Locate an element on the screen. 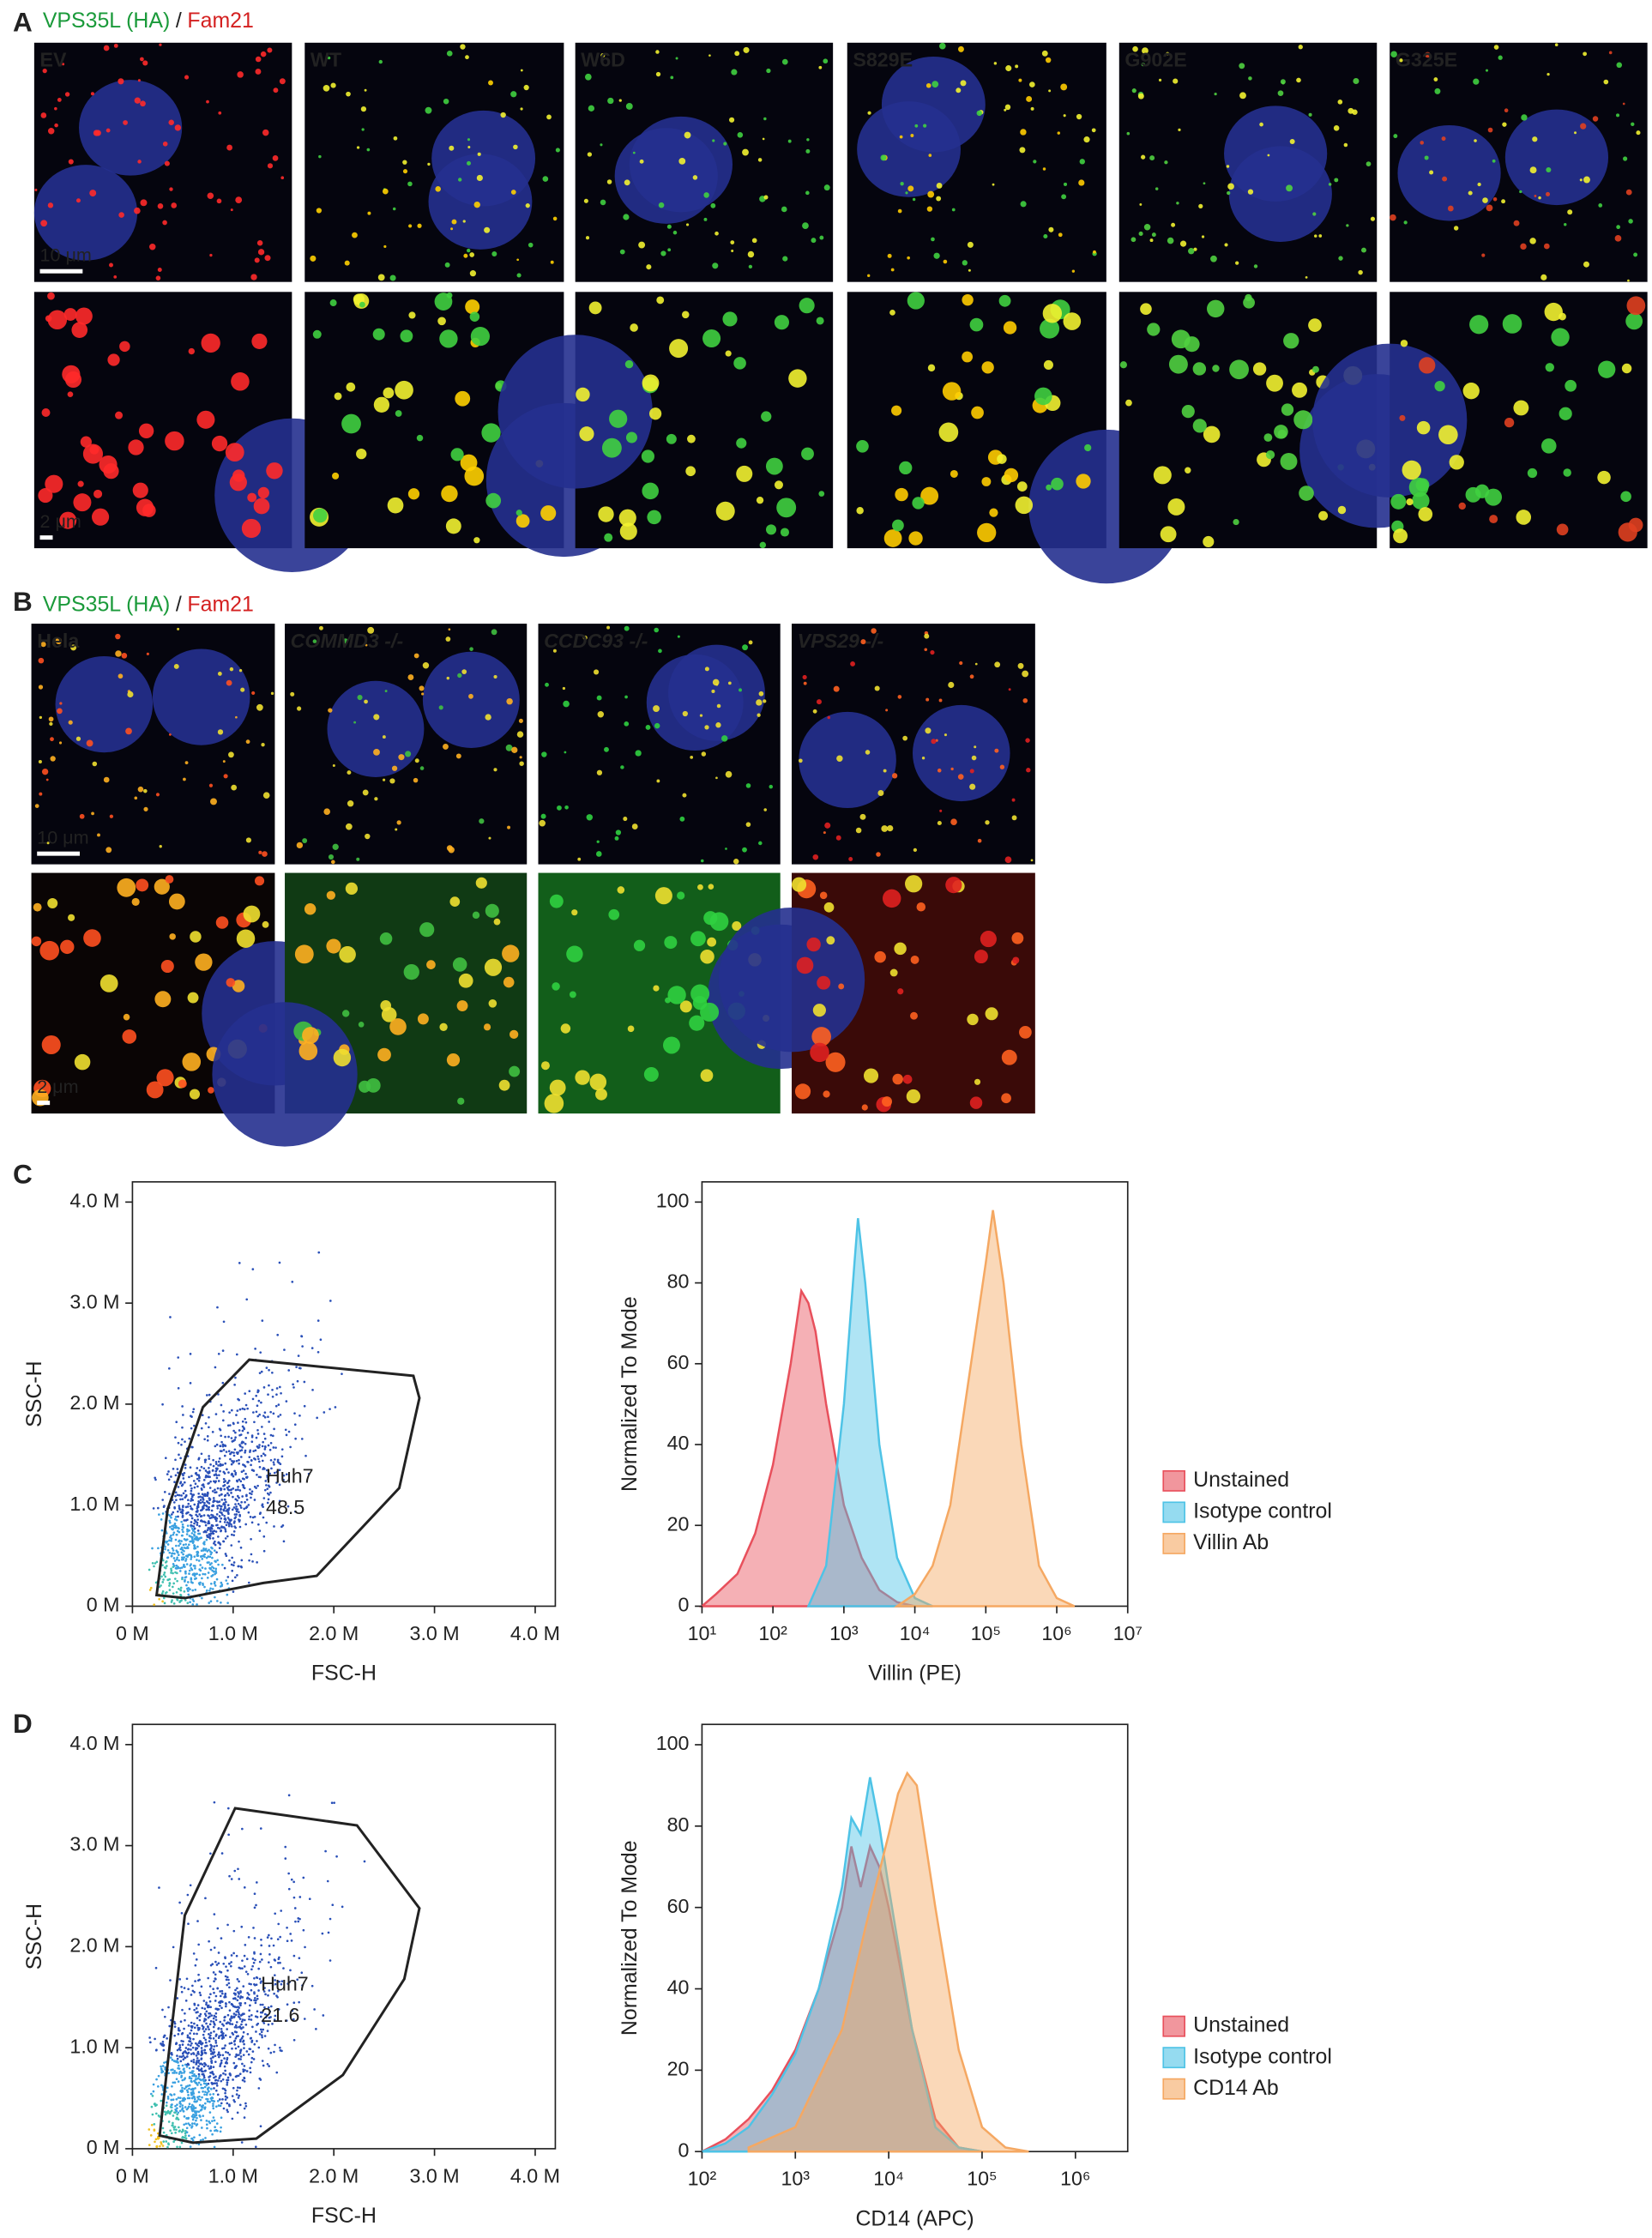 This screenshot has height=2238, width=1652. x-tick-label: 10⁵ is located at coordinates (986, 1633).